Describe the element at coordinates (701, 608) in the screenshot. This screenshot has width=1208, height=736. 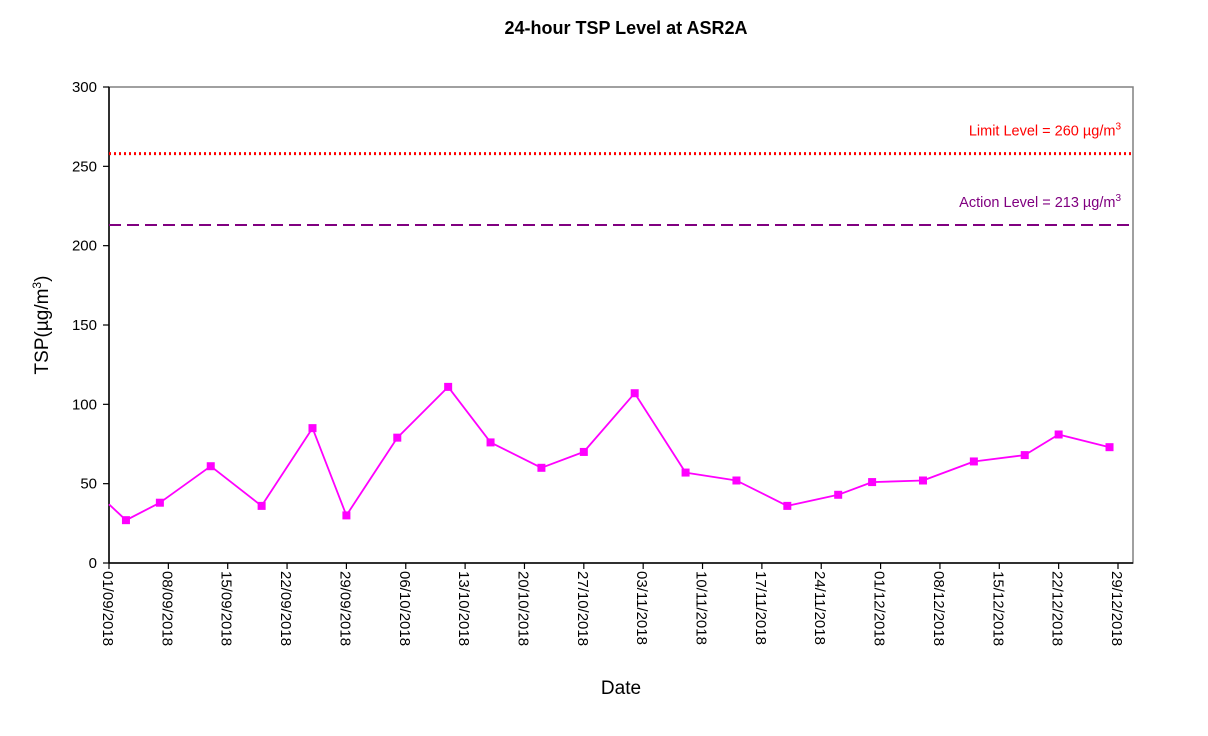
I see `x-tick-label: 10/11/2018` at that location.